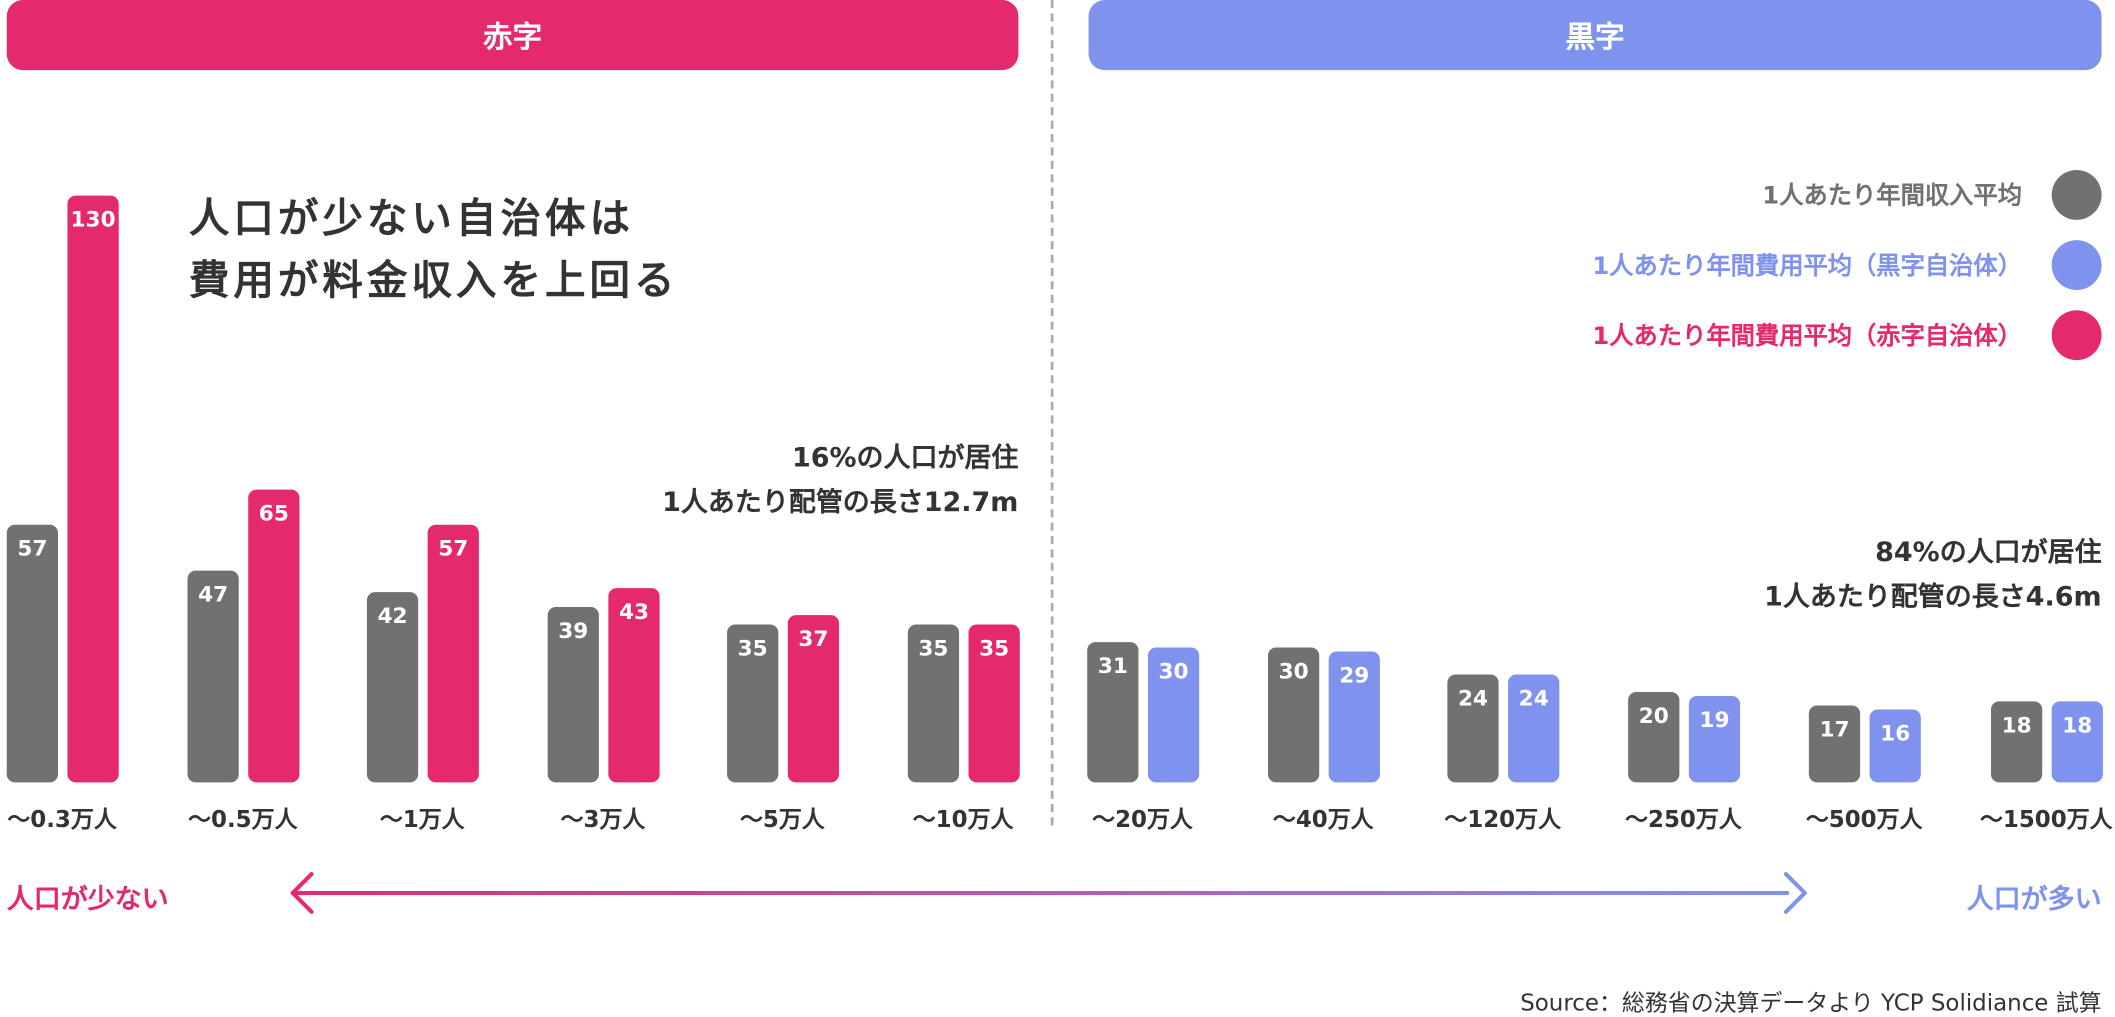 This screenshot has width=2115, height=1017. Describe the element at coordinates (573, 630) in the screenshot. I see `data-label: 39` at that location.